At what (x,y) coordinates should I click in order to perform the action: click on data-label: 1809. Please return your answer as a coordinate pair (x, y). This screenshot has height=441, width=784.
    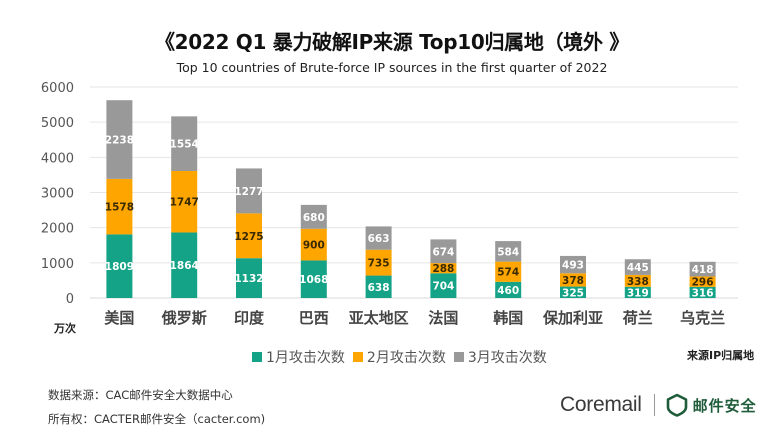
    Looking at the image, I should click on (119, 267).